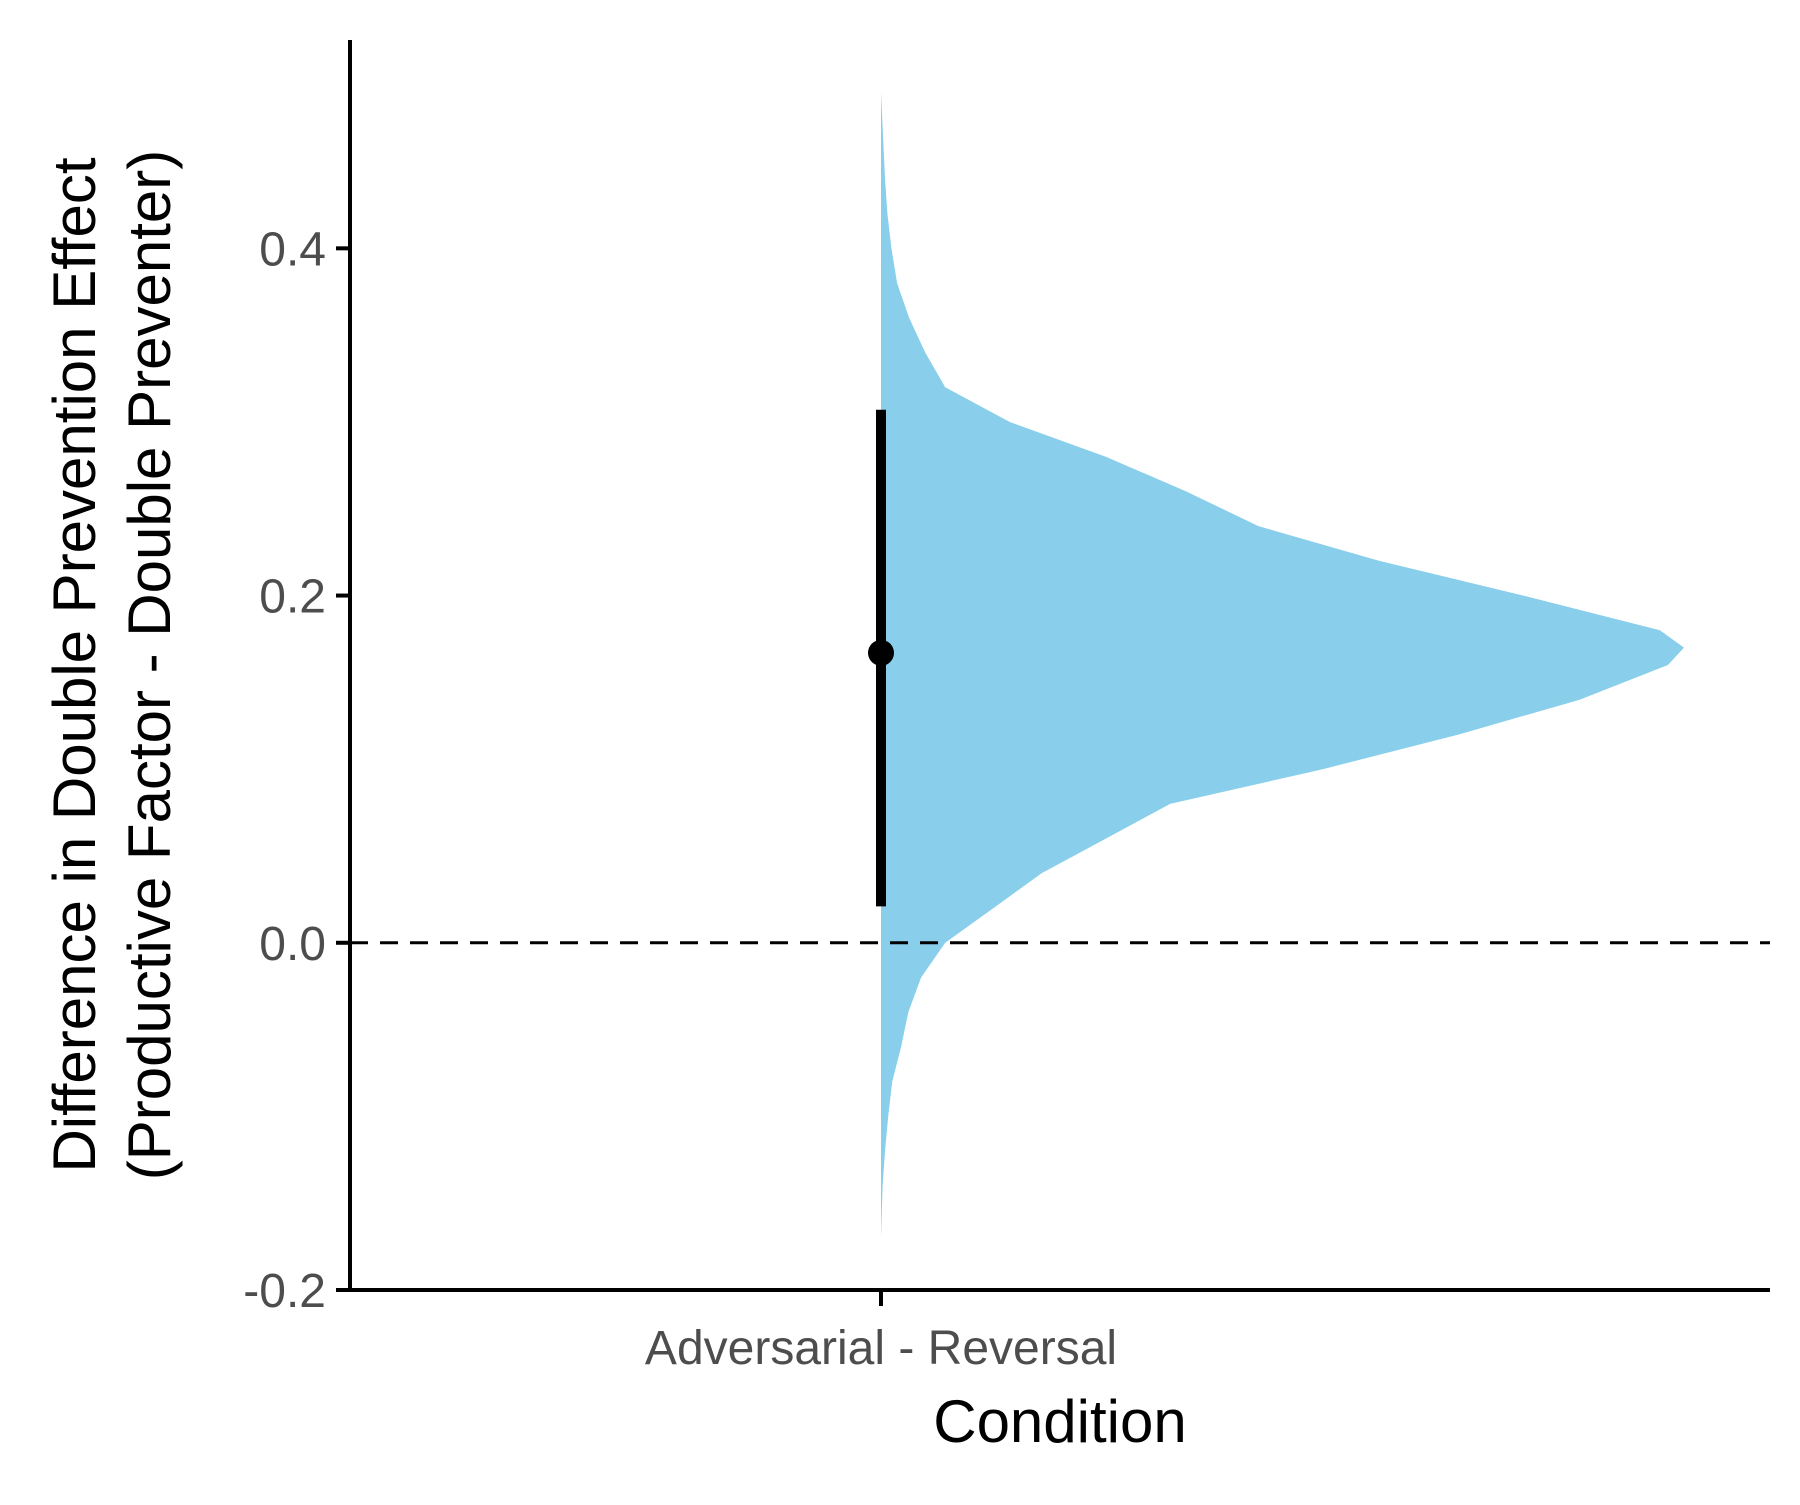 This screenshot has height=1505, width=1800. What do you see at coordinates (1060, 1421) in the screenshot?
I see `x-axis-title: Condition` at bounding box center [1060, 1421].